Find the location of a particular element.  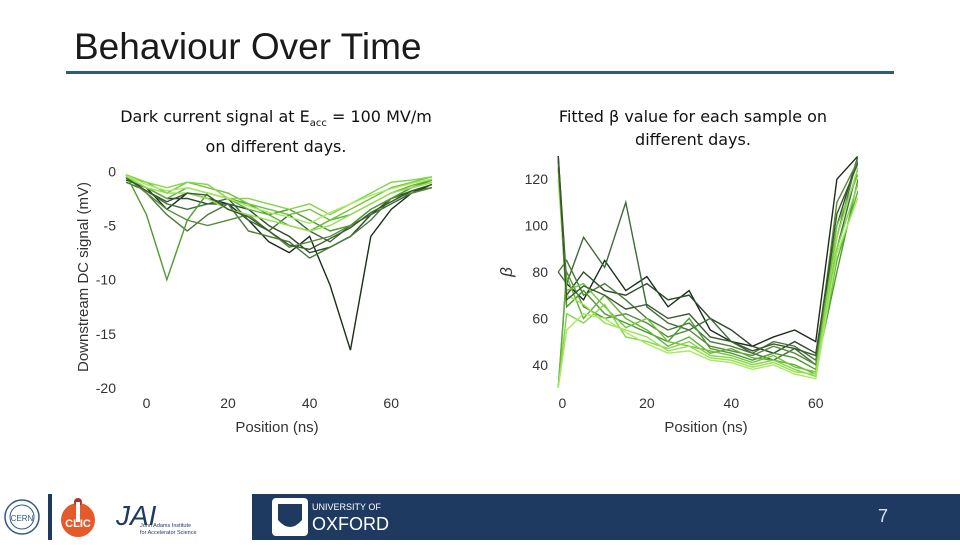

y-tick-label: 0 is located at coordinates (112, 171).